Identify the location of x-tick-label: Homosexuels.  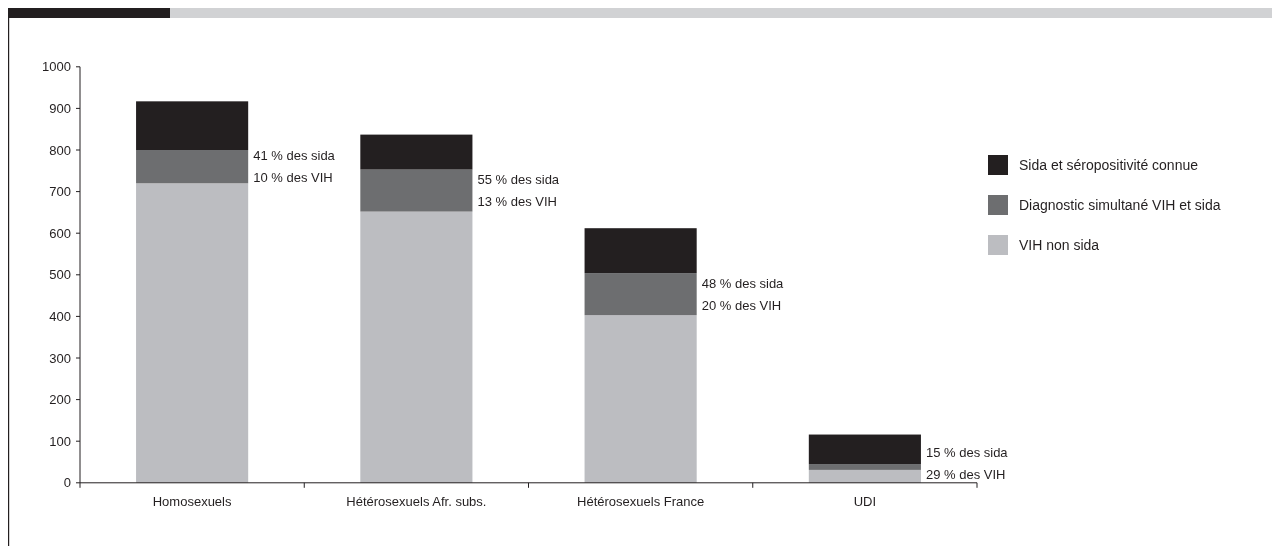
(192, 501).